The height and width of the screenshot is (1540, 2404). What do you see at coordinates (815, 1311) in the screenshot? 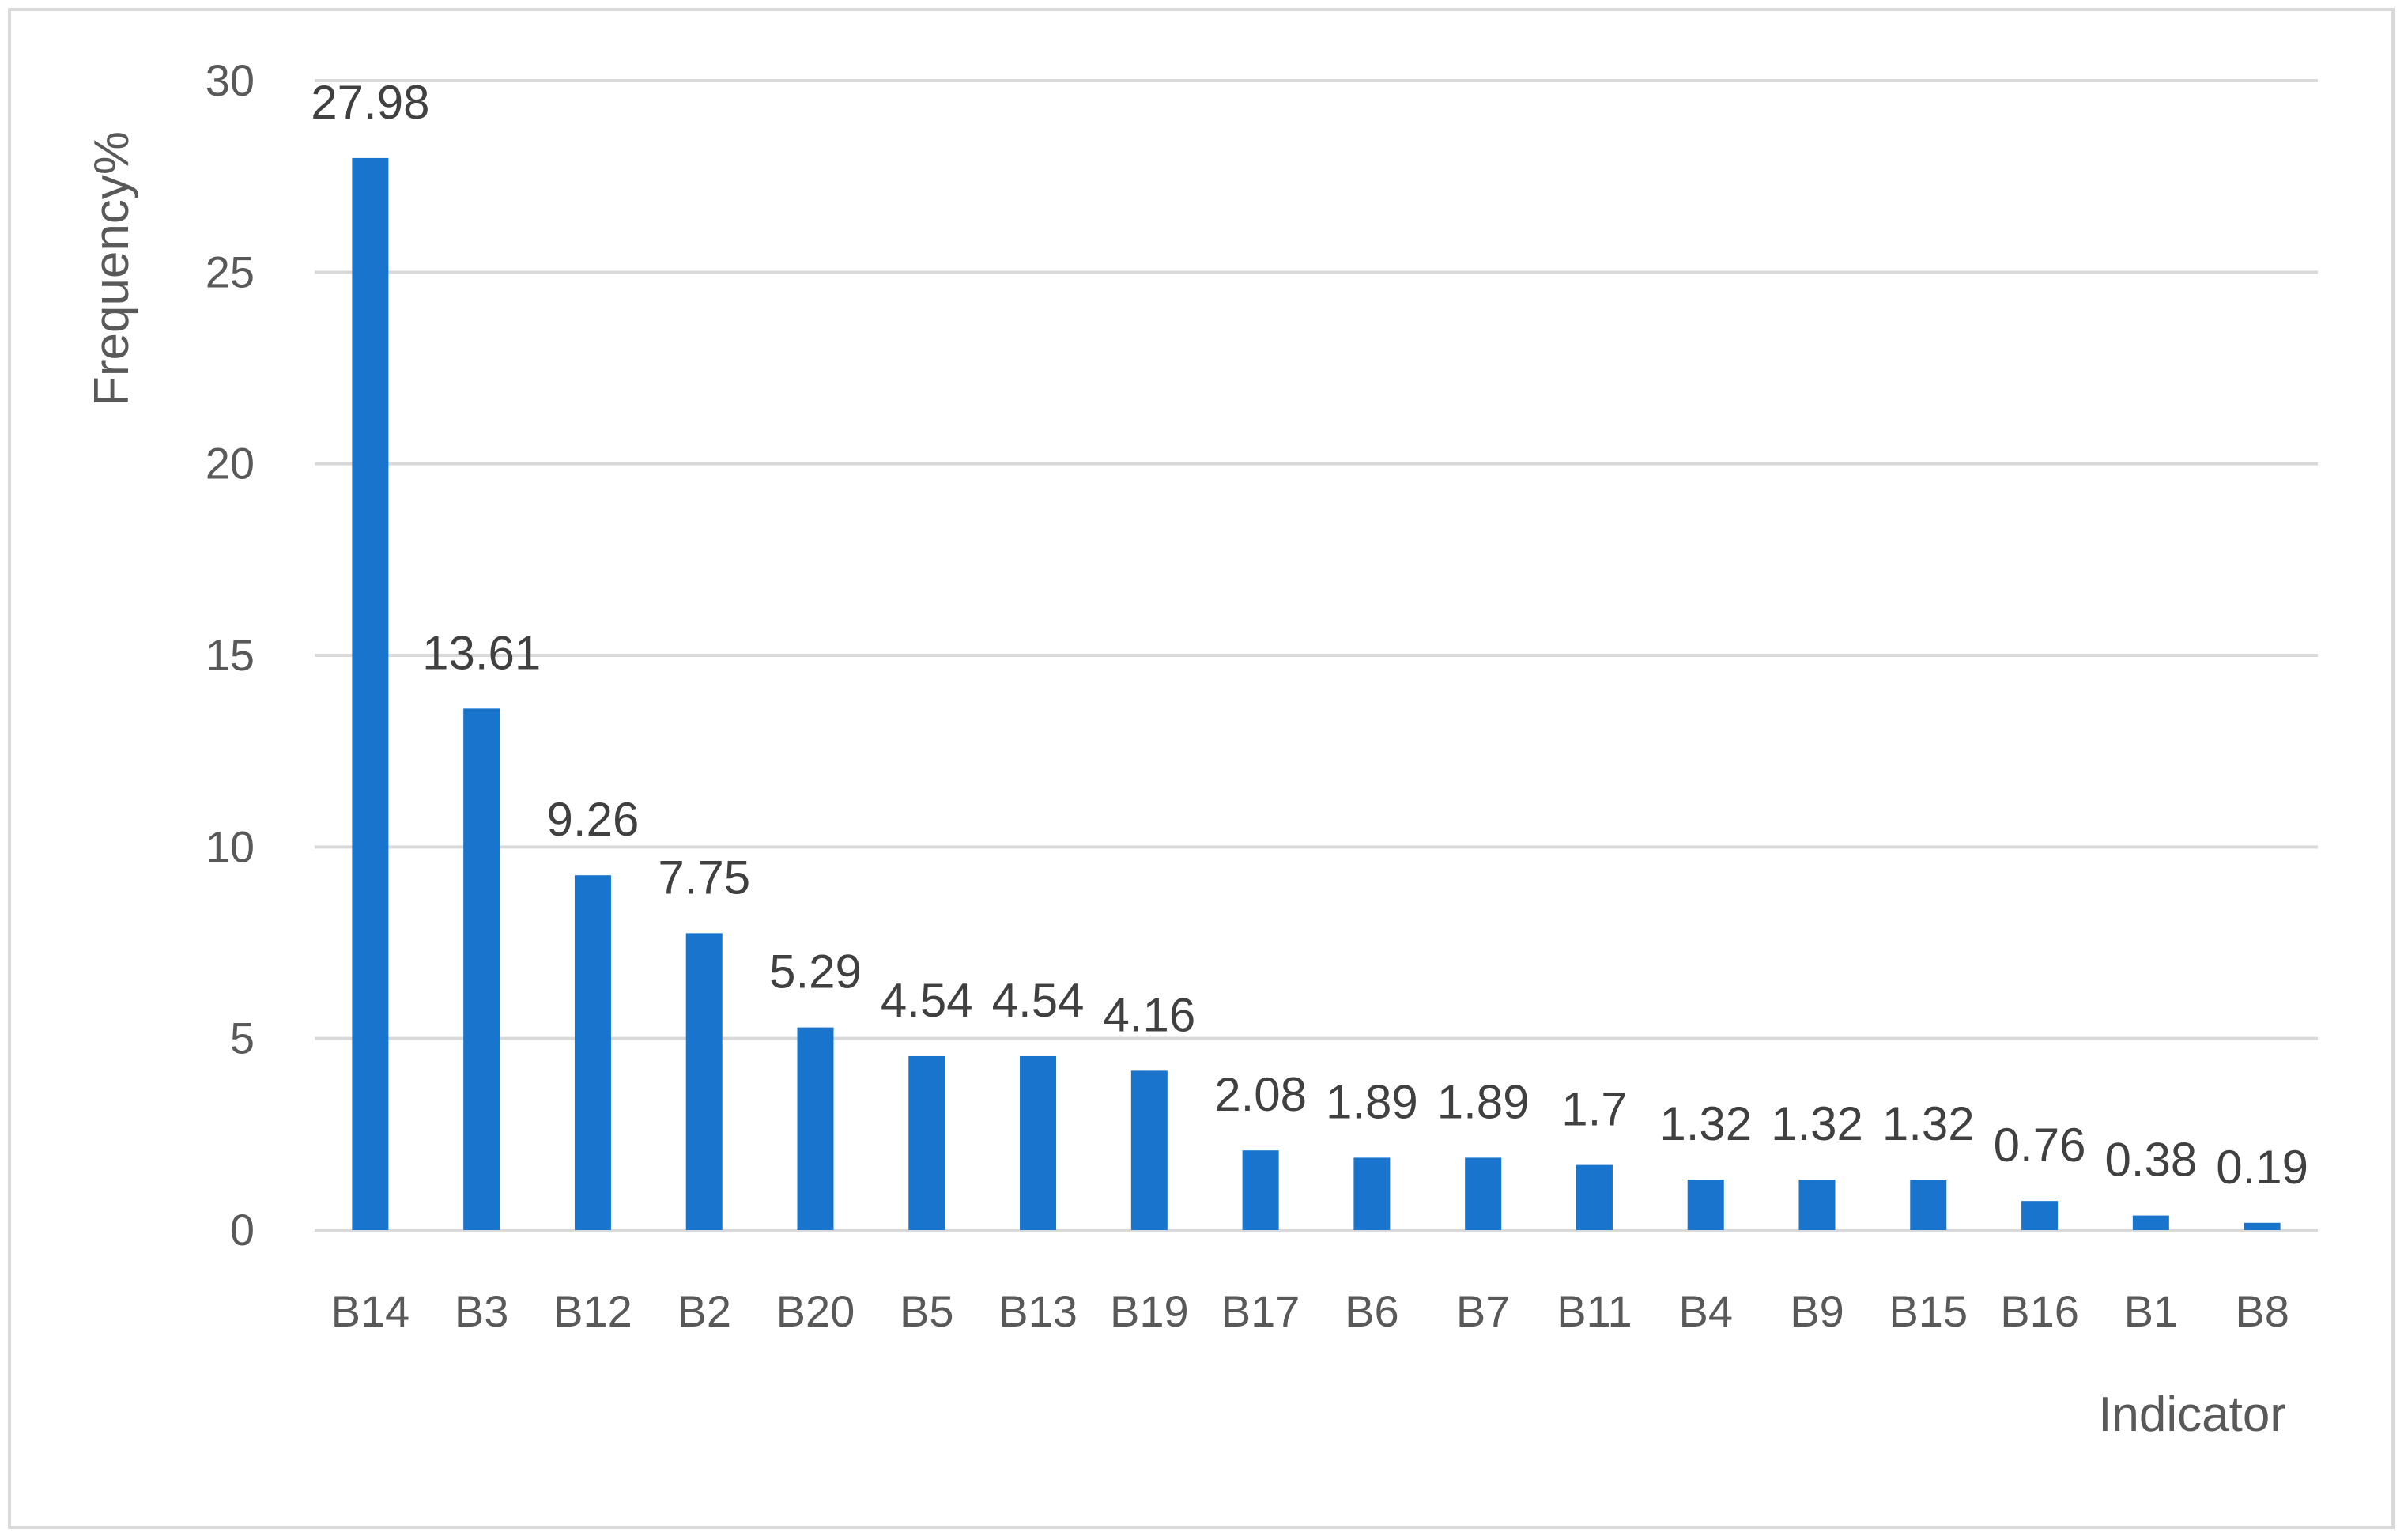
I see `x-tick-label: B20` at bounding box center [815, 1311].